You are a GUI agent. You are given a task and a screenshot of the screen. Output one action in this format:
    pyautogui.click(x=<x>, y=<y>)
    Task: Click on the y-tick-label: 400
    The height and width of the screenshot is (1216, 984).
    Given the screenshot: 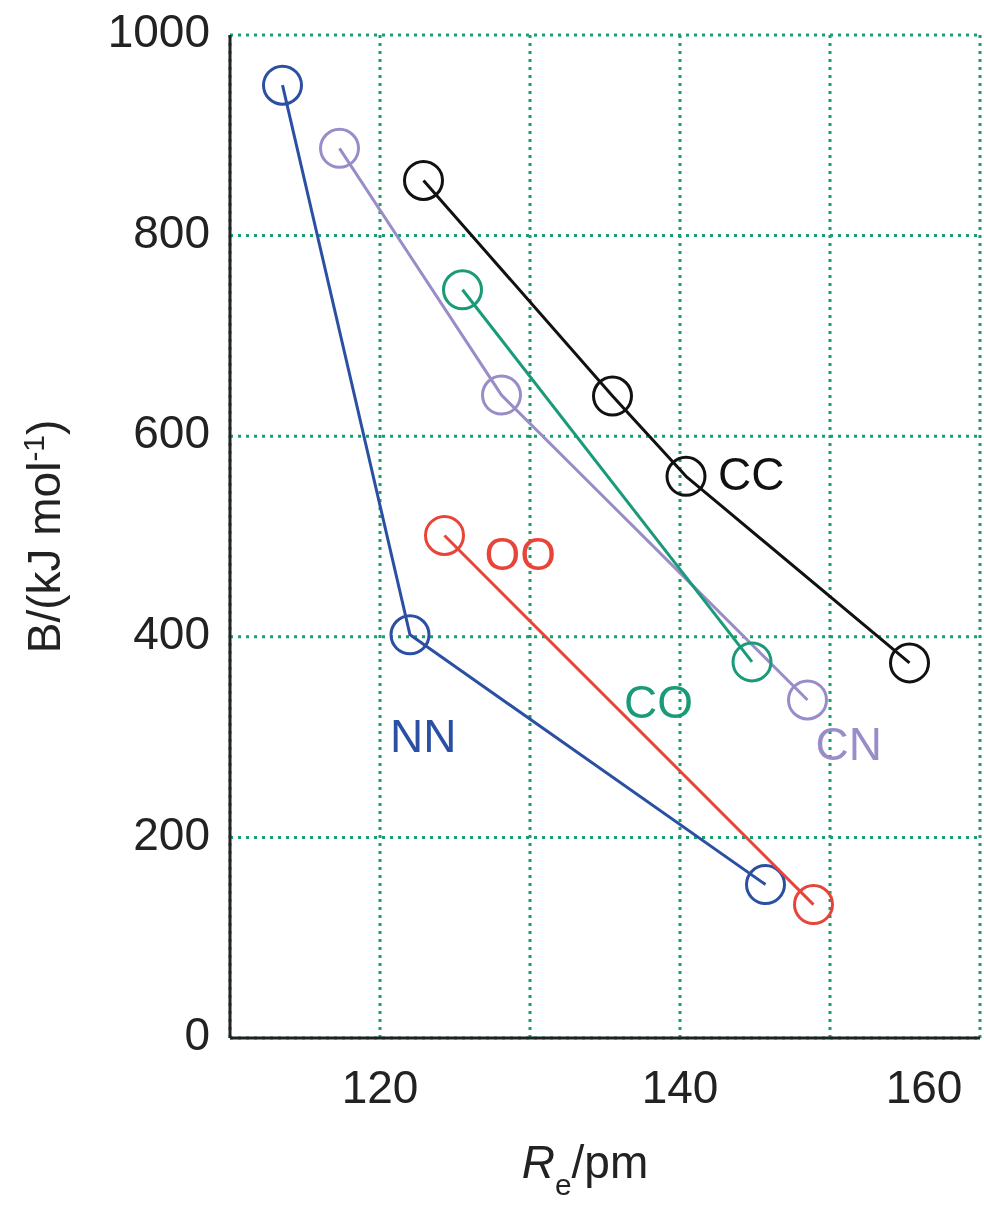 What is the action you would take?
    pyautogui.click(x=171, y=632)
    